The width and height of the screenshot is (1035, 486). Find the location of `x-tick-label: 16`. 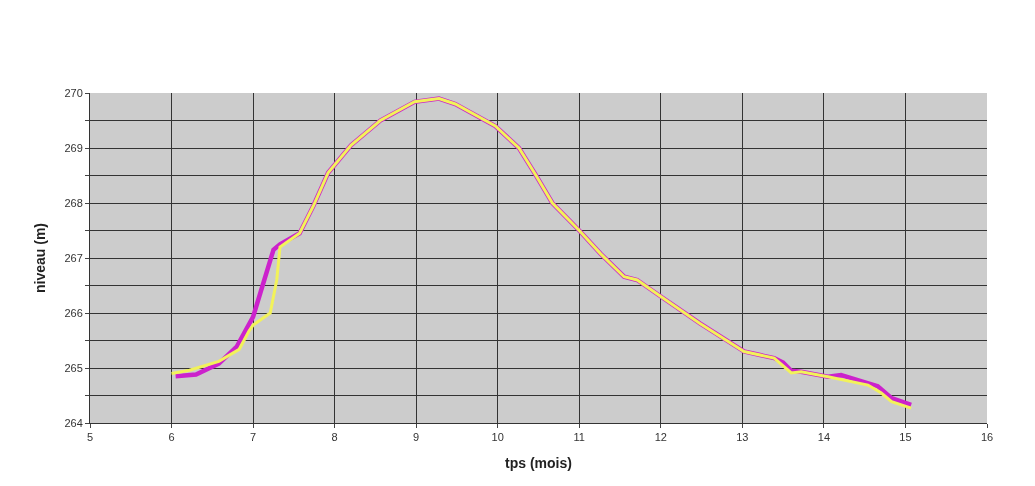

x-tick-label: 16 is located at coordinates (987, 437).